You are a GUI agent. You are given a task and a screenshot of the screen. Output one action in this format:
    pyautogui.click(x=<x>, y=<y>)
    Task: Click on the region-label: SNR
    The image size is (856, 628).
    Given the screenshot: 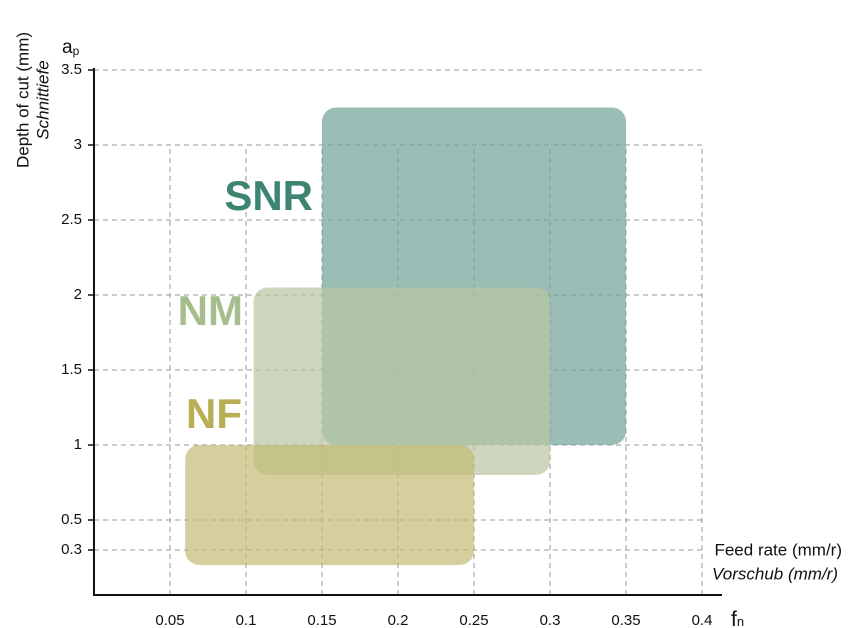 What is the action you would take?
    pyautogui.click(x=268, y=195)
    